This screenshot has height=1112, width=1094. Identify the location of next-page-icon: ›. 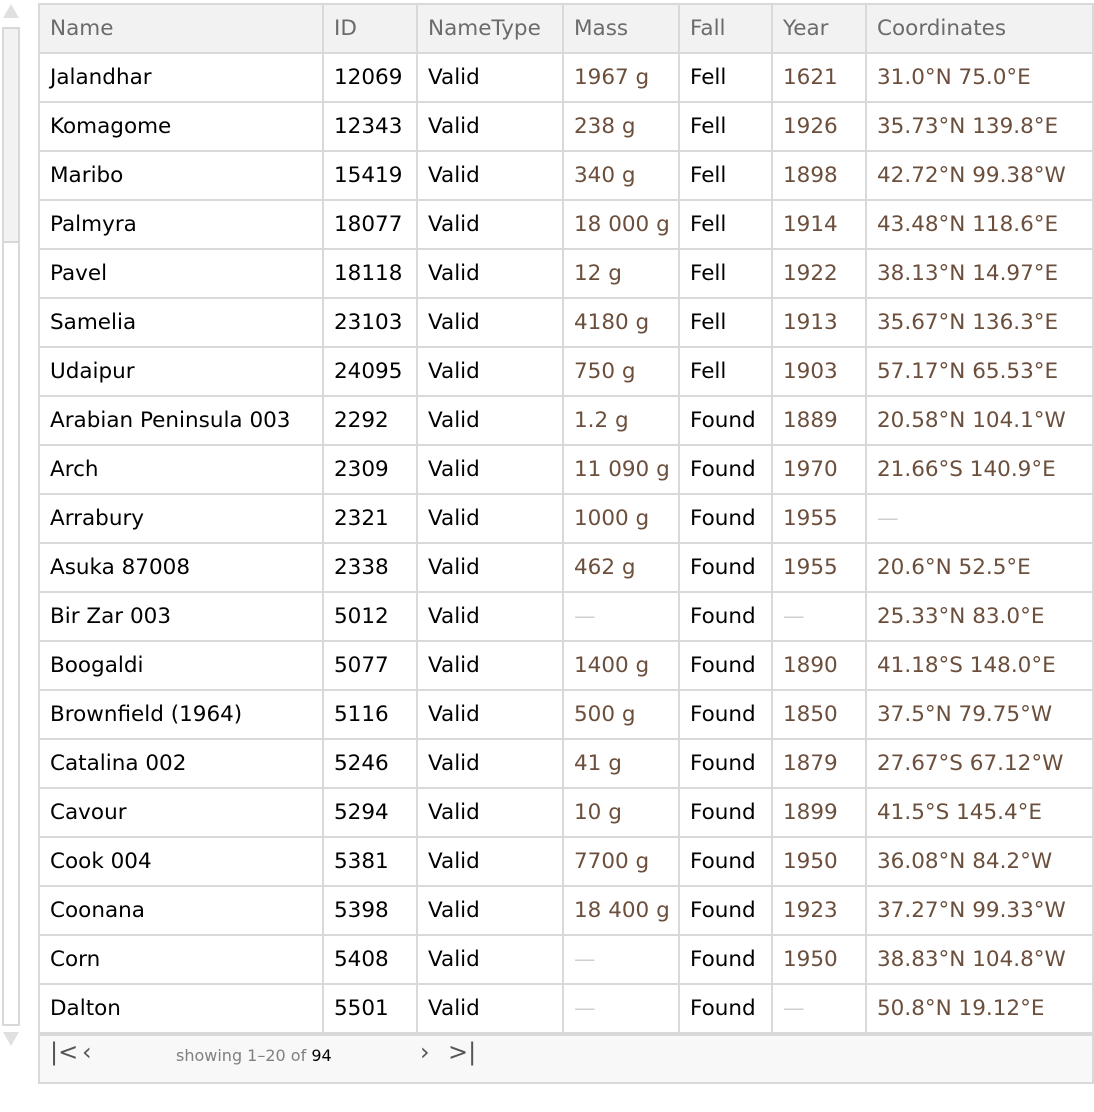
(425, 1052).